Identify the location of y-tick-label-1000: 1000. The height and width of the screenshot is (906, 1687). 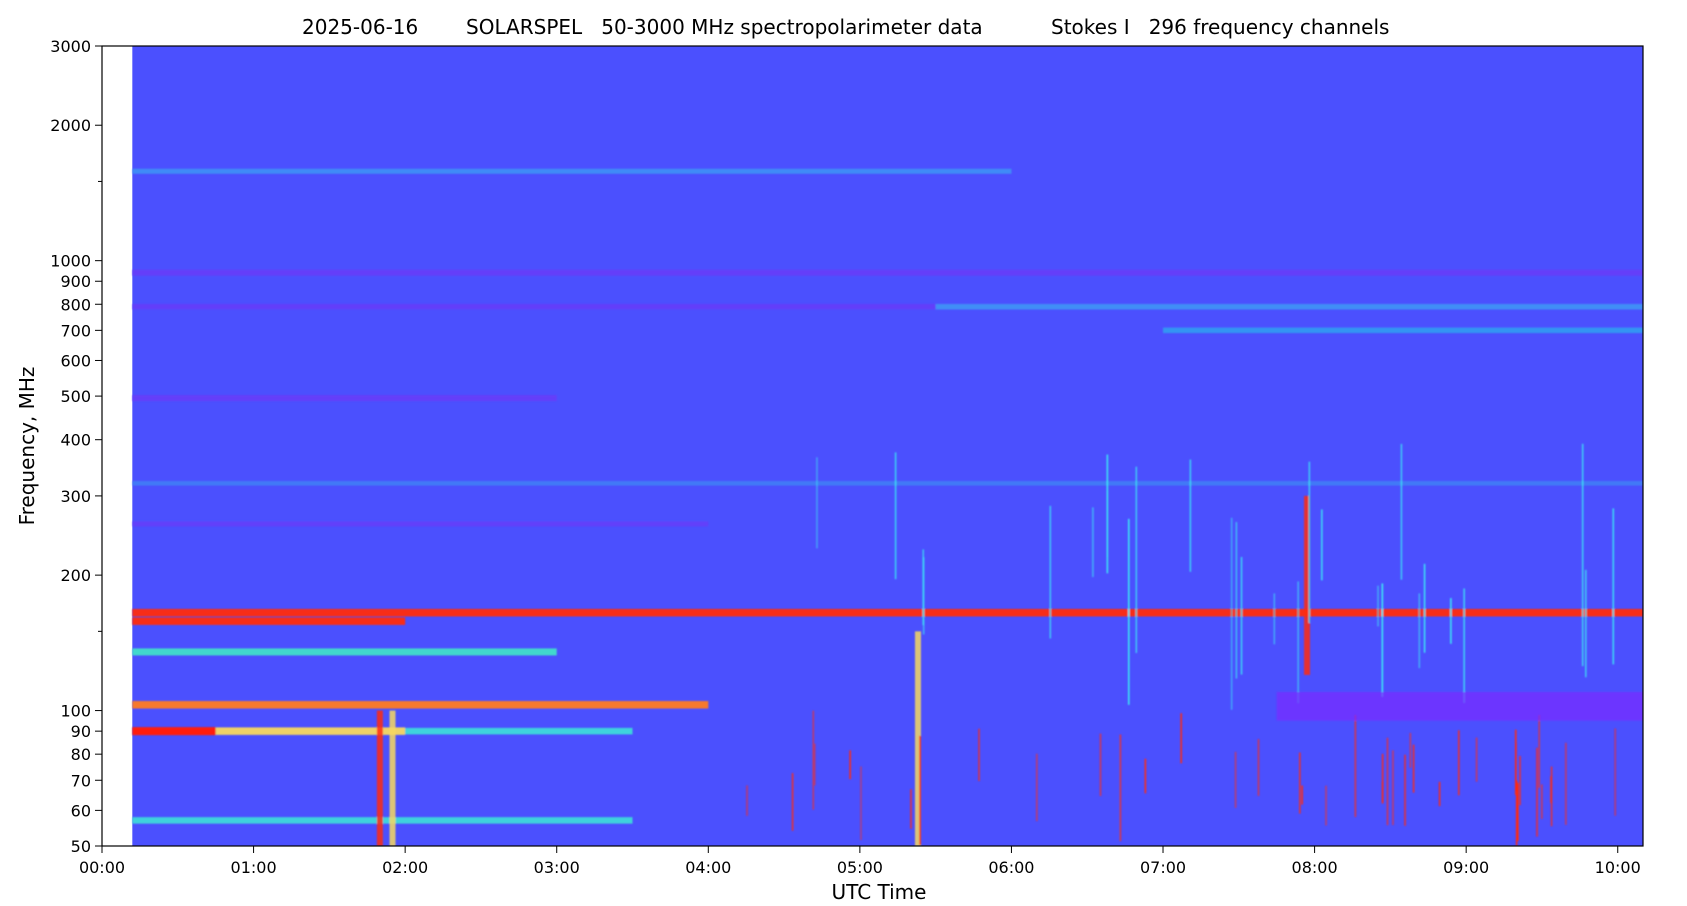
(70, 261).